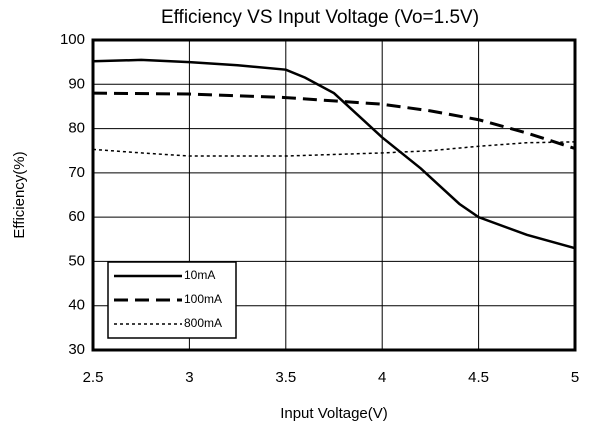 The height and width of the screenshot is (432, 593). Describe the element at coordinates (285, 377) in the screenshot. I see `x-tick-label: 3.5` at that location.